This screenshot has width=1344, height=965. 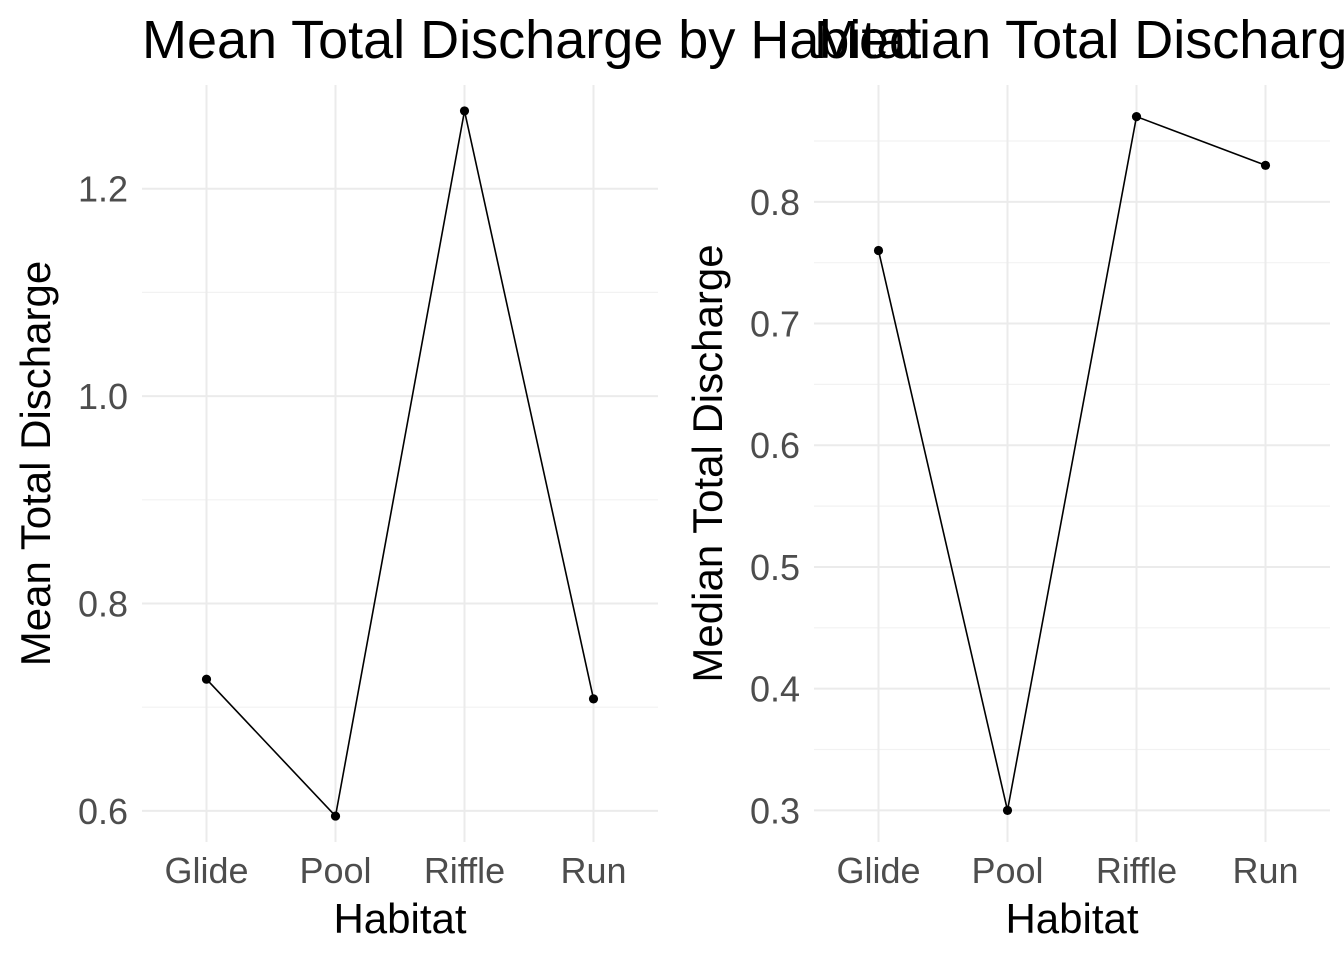 What do you see at coordinates (103, 396) in the screenshot?
I see `y-tick-label: 1.0` at bounding box center [103, 396].